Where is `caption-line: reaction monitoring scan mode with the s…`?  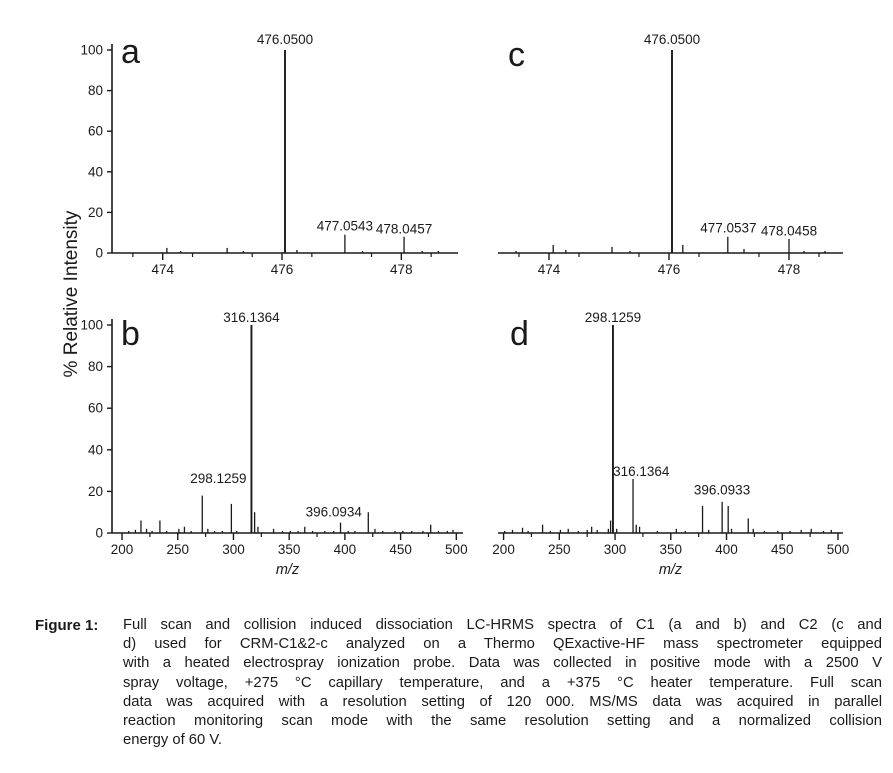 caption-line: reaction monitoring scan mode with the s… is located at coordinates (502, 721).